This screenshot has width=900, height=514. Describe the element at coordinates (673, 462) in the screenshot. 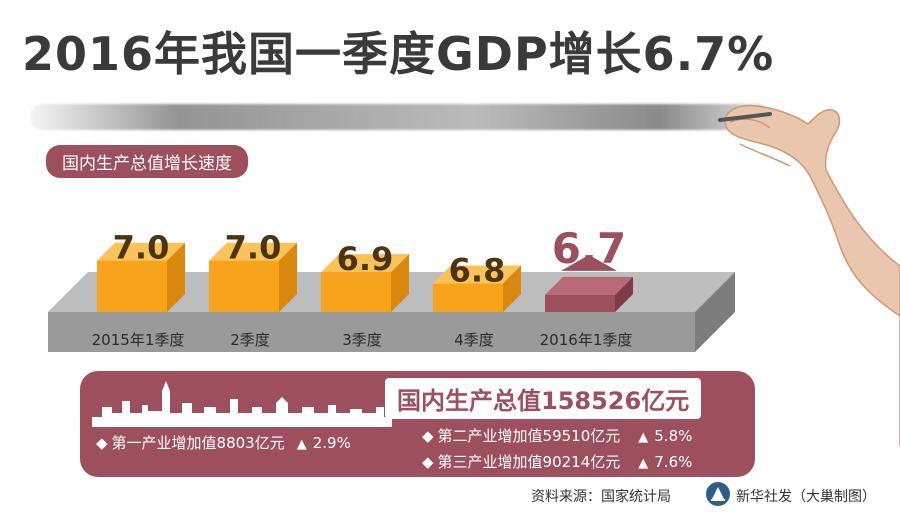

I see `industry-tertiary-growth: 7.6%` at that location.